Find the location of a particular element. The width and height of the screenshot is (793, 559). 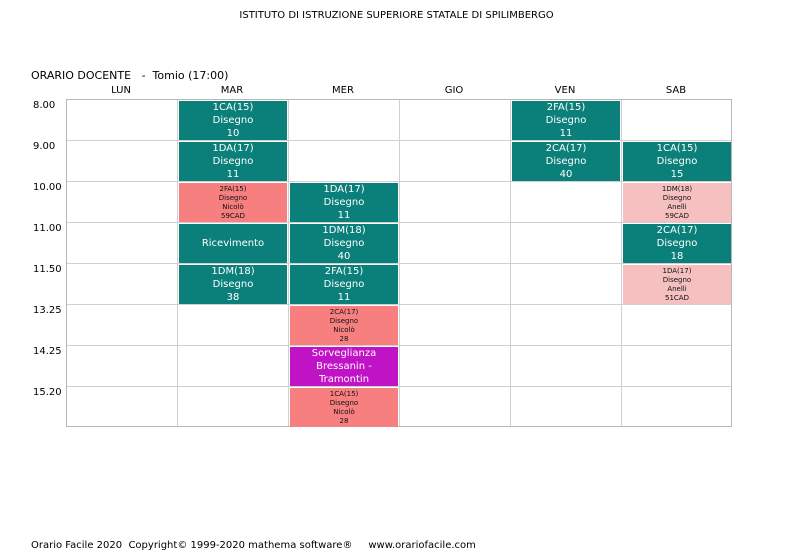

lesson-cell: 1CA(15) Disegno 10 is located at coordinates (233, 120).